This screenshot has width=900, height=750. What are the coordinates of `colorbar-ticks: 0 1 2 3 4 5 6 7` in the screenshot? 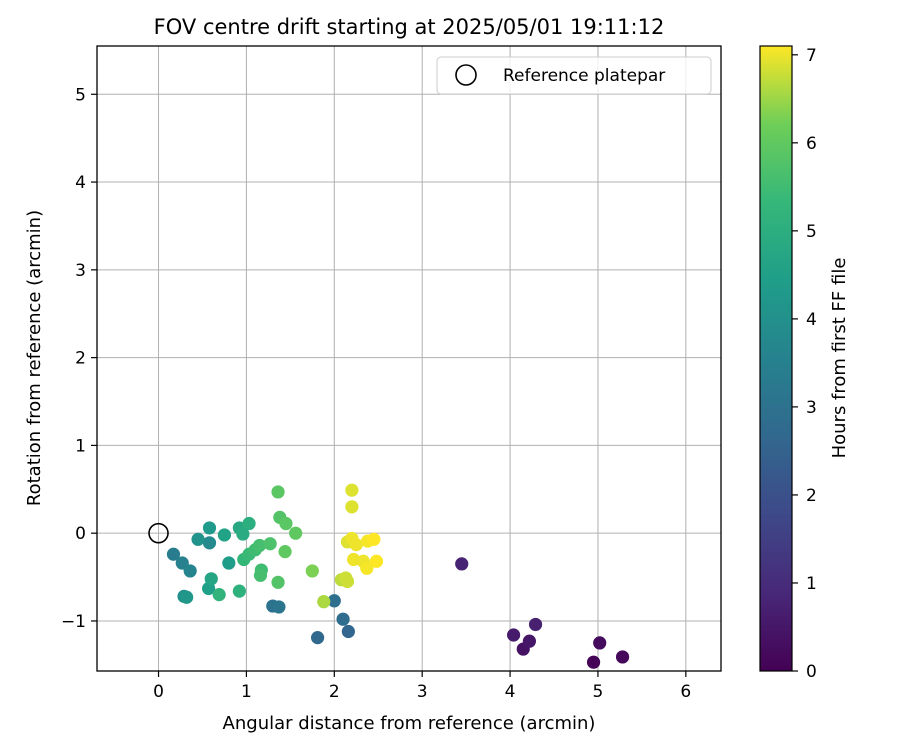 It's located at (804, 364).